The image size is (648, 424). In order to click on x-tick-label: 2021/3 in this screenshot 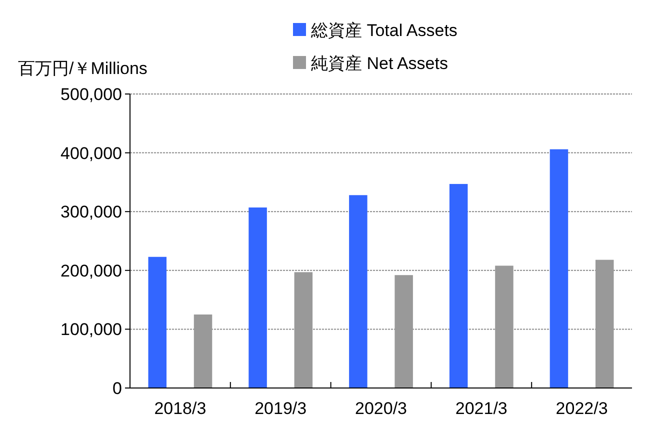, I will do `click(481, 408)`.